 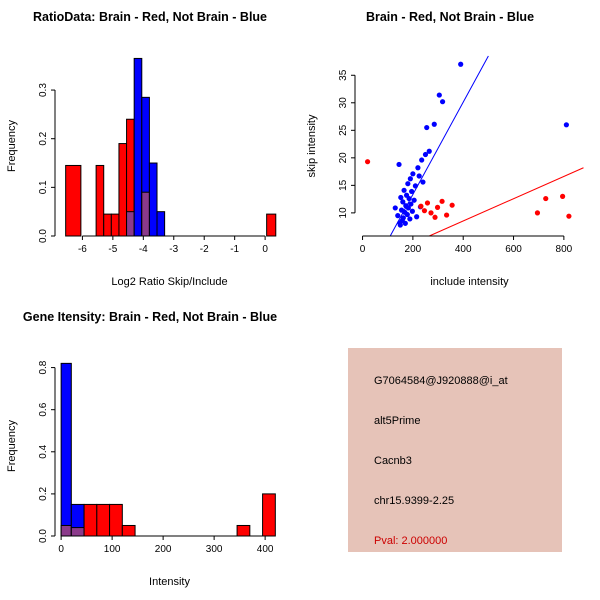 What do you see at coordinates (157, 457) in the screenshot?
I see `gene-intensity-histogram-plot: 0 100 200 300 400 0.0 0.2 0.4 0.6 0.8` at bounding box center [157, 457].